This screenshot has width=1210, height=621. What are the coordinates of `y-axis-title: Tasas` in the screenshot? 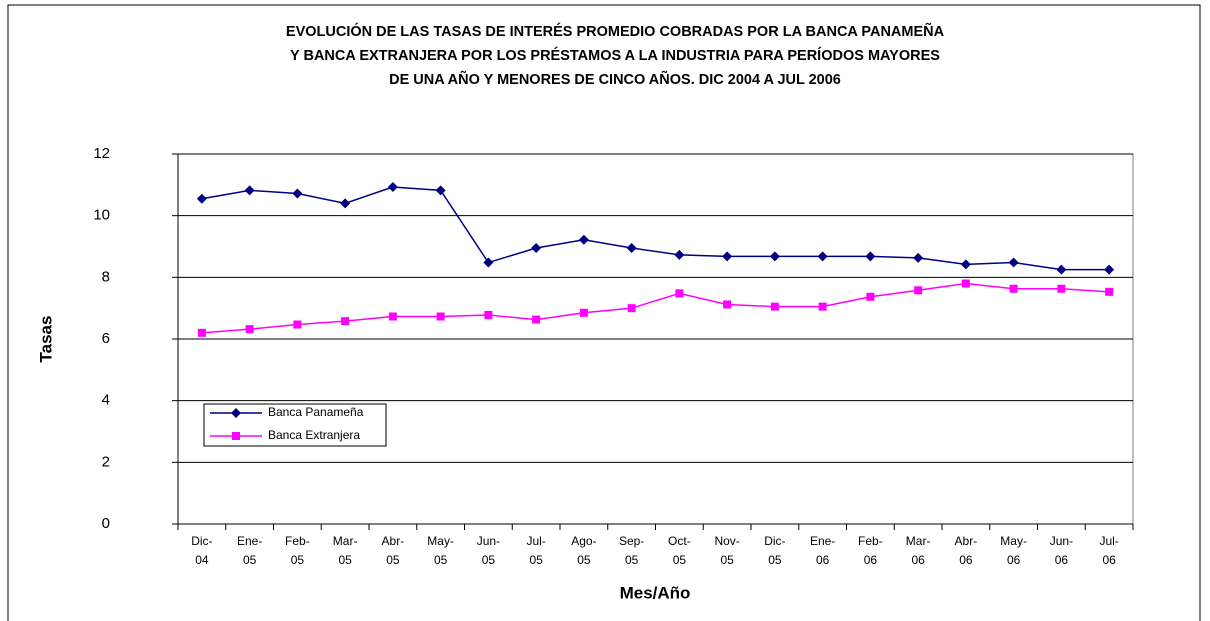 It's located at (45, 339).